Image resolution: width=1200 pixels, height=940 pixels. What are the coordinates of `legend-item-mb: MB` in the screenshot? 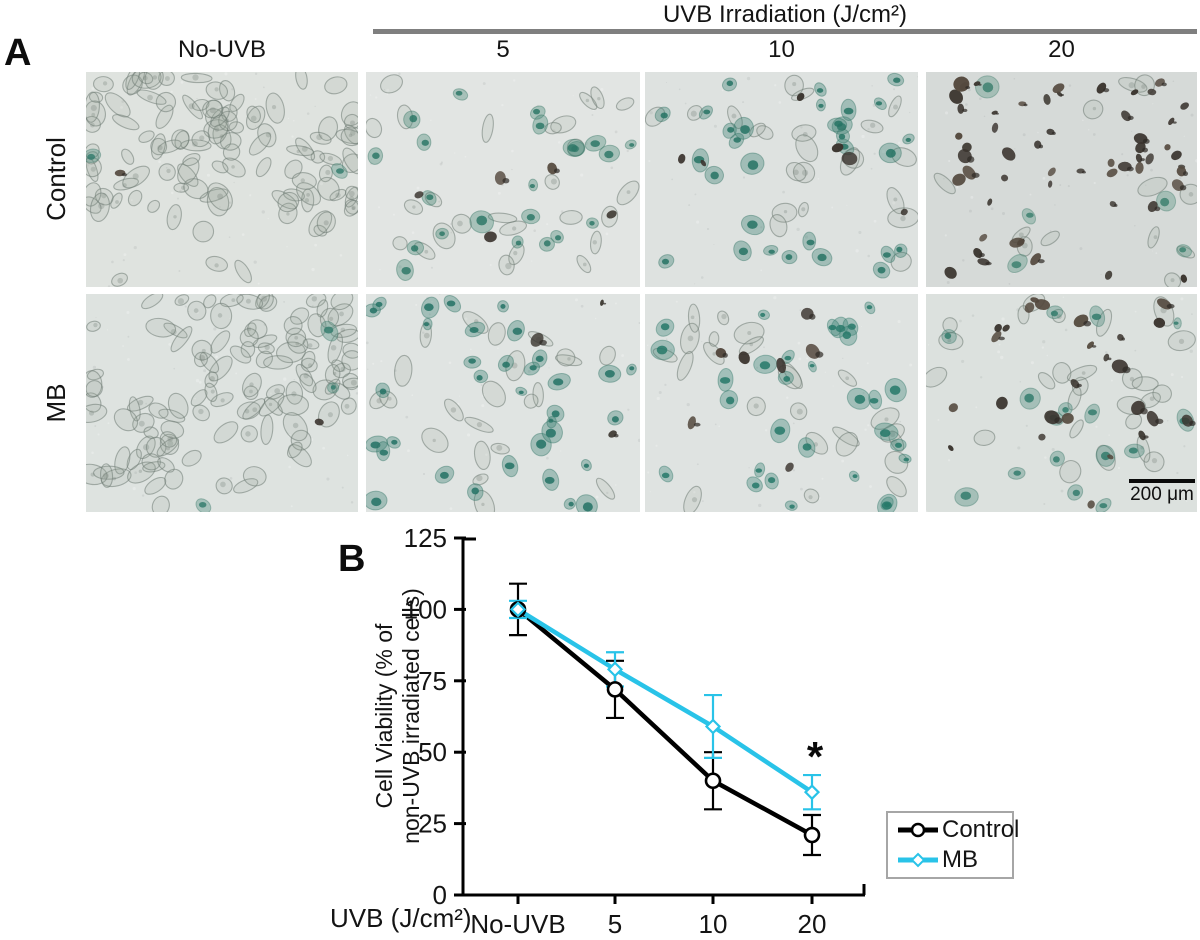 It's located at (952, 860).